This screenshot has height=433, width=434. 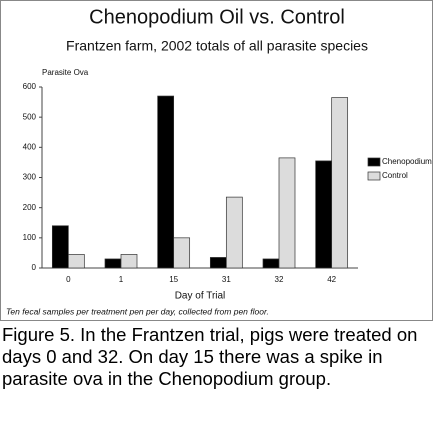 What do you see at coordinates (30, 207) in the screenshot?
I see `y-tick-label: 200` at bounding box center [30, 207].